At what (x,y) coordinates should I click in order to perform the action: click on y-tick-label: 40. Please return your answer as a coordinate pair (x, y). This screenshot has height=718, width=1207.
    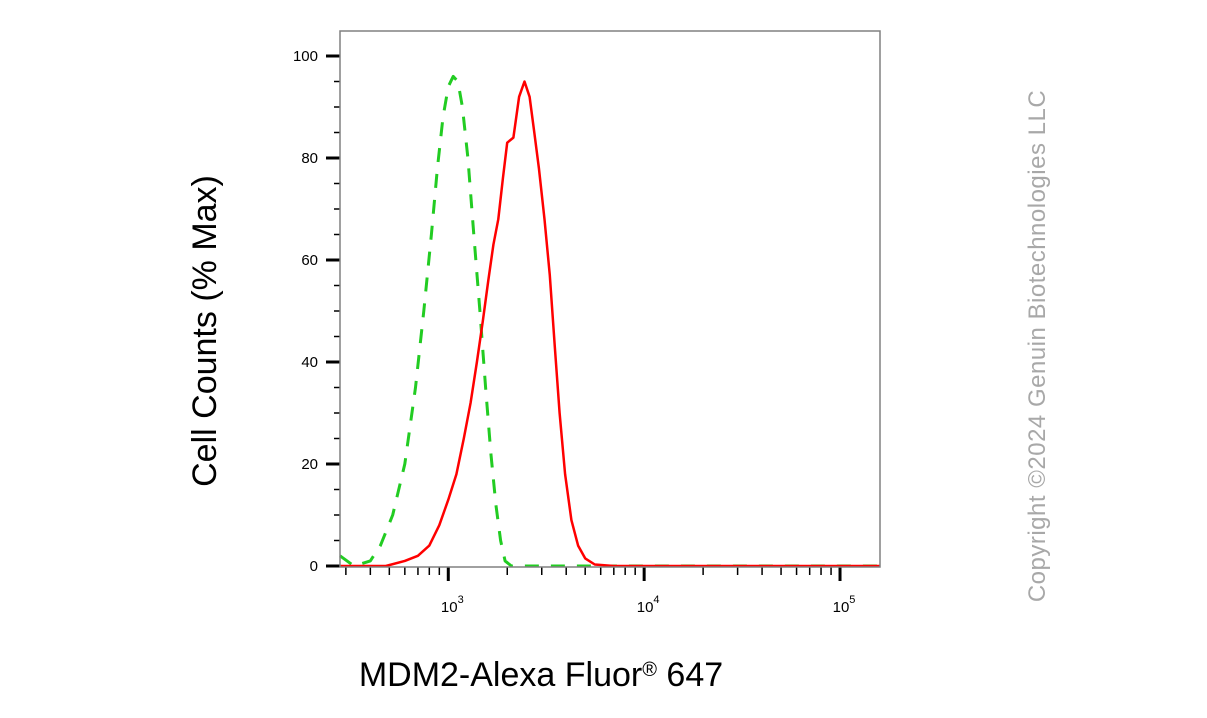
    Looking at the image, I should click on (309, 362).